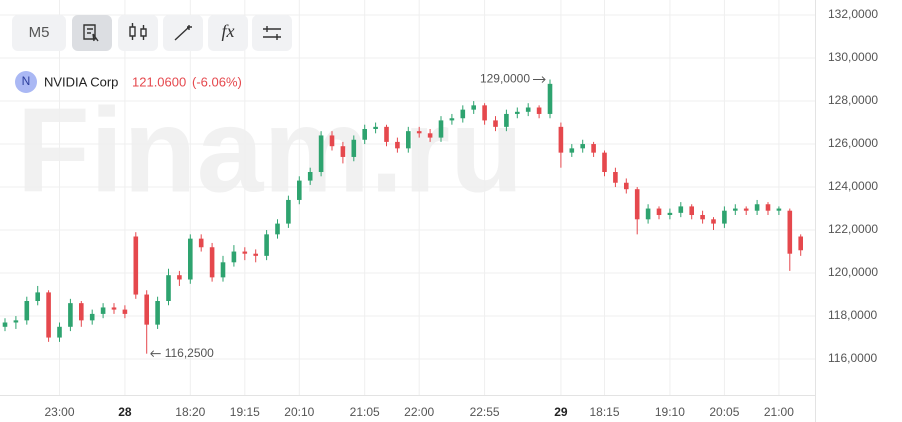 The image size is (902, 422). I want to click on settings-button, so click(272, 33).